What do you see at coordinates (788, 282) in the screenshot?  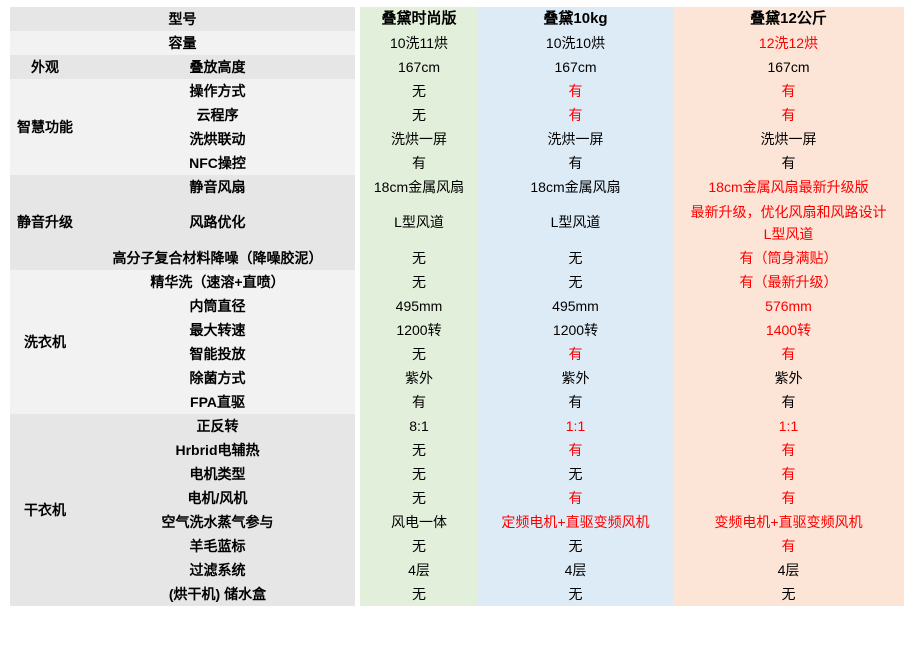 I see `value-cell: 有（最新升级）` at bounding box center [788, 282].